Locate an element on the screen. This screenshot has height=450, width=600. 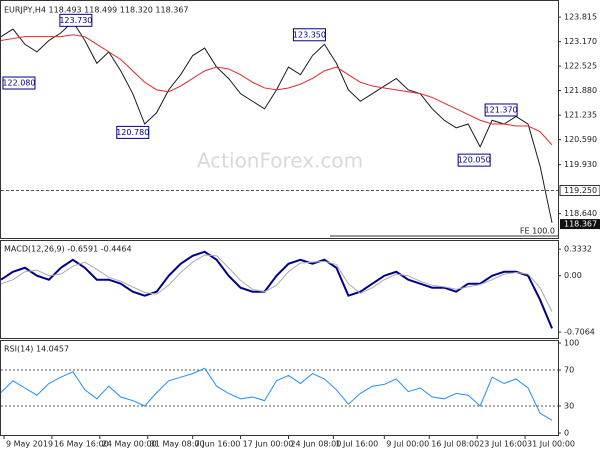
y-tick-label: 122.525 is located at coordinates (580, 66).